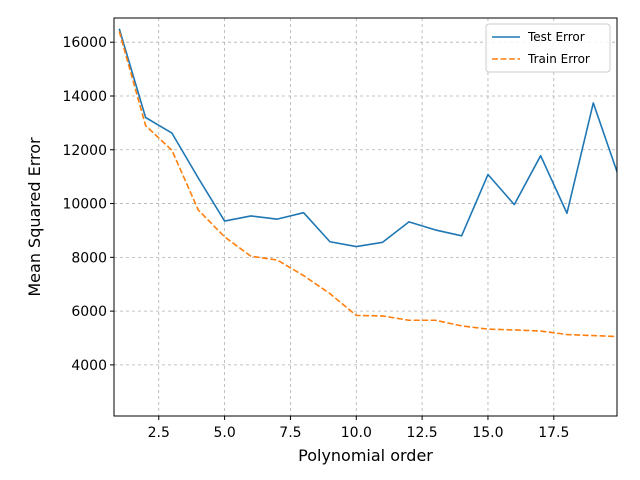 The height and width of the screenshot is (480, 640). What do you see at coordinates (84, 43) in the screenshot?
I see `y-tick-label: 16000` at bounding box center [84, 43].